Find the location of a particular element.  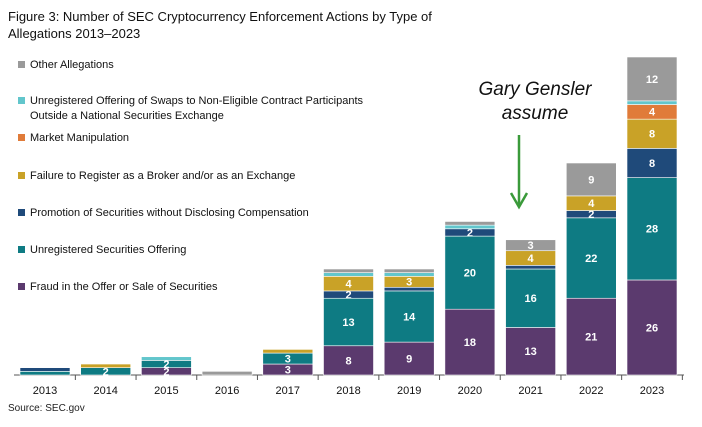

data-label: 22 is located at coordinates (591, 259).